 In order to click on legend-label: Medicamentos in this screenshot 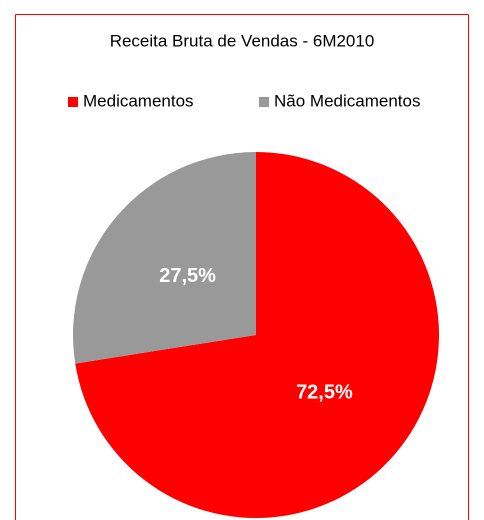, I will do `click(138, 100)`.